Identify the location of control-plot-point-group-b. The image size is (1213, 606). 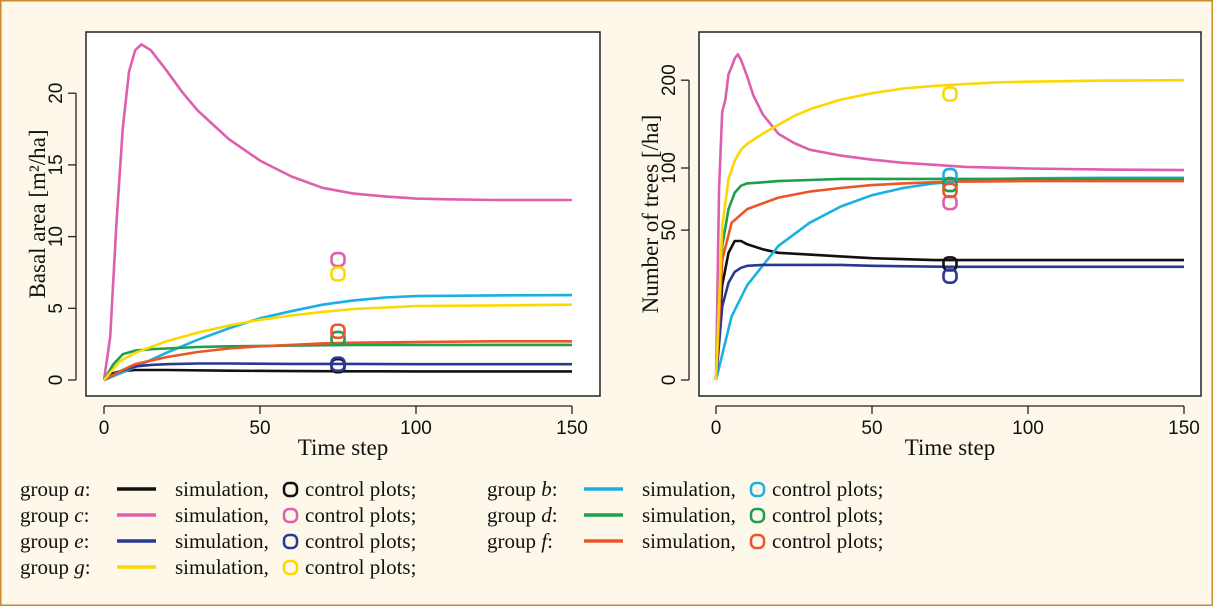
(950, 175).